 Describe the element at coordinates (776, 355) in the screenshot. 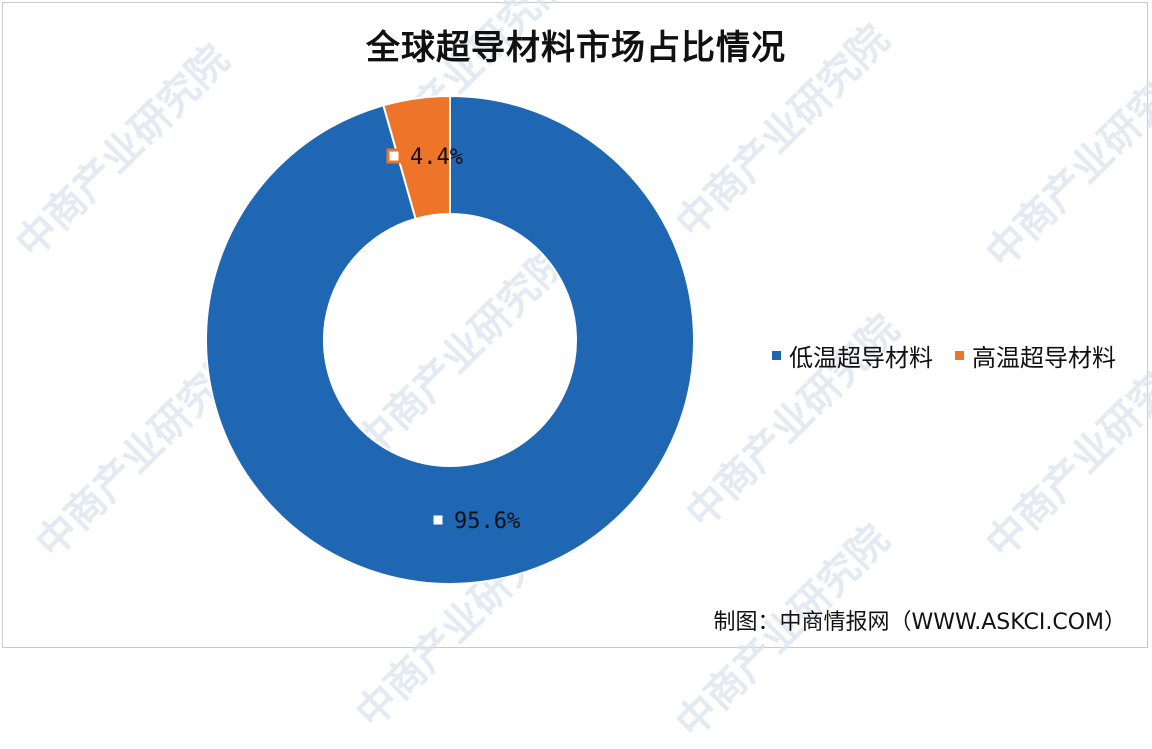

I see `legend-swatch-low-temp` at that location.